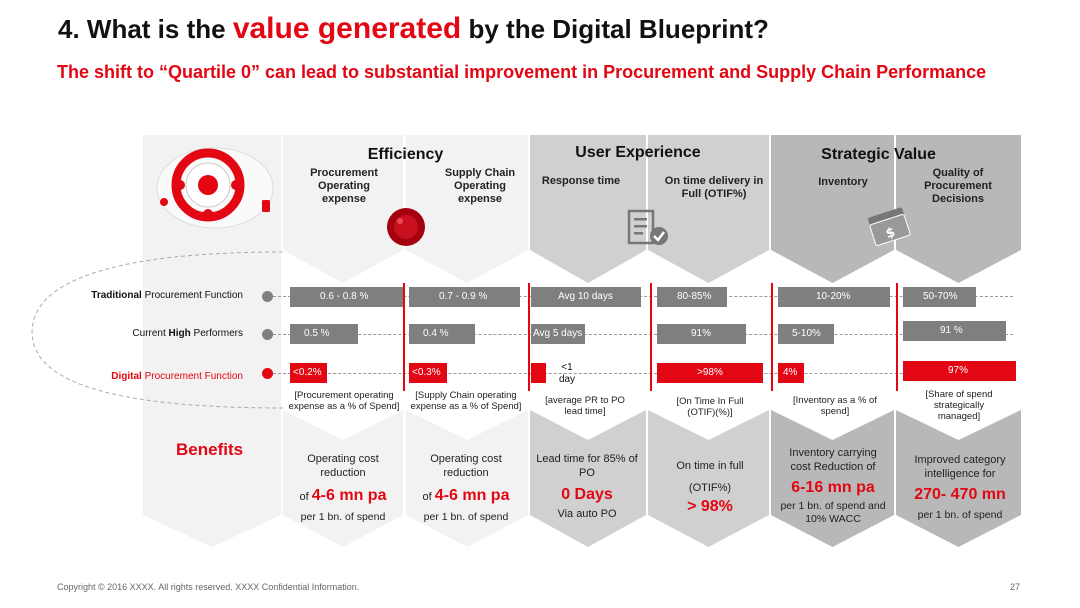 The width and height of the screenshot is (1080, 608). What do you see at coordinates (405, 154) in the screenshot?
I see `group-efficiency: Efficiency` at bounding box center [405, 154].